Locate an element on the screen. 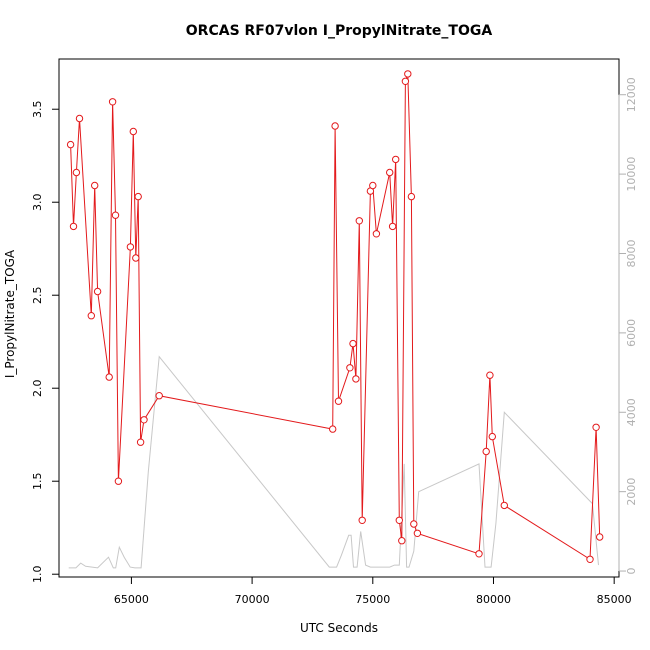 The width and height of the screenshot is (650, 650). chart-title: ORCAS RF07vlon I_PropylNitrate_TOGA is located at coordinates (339, 31).